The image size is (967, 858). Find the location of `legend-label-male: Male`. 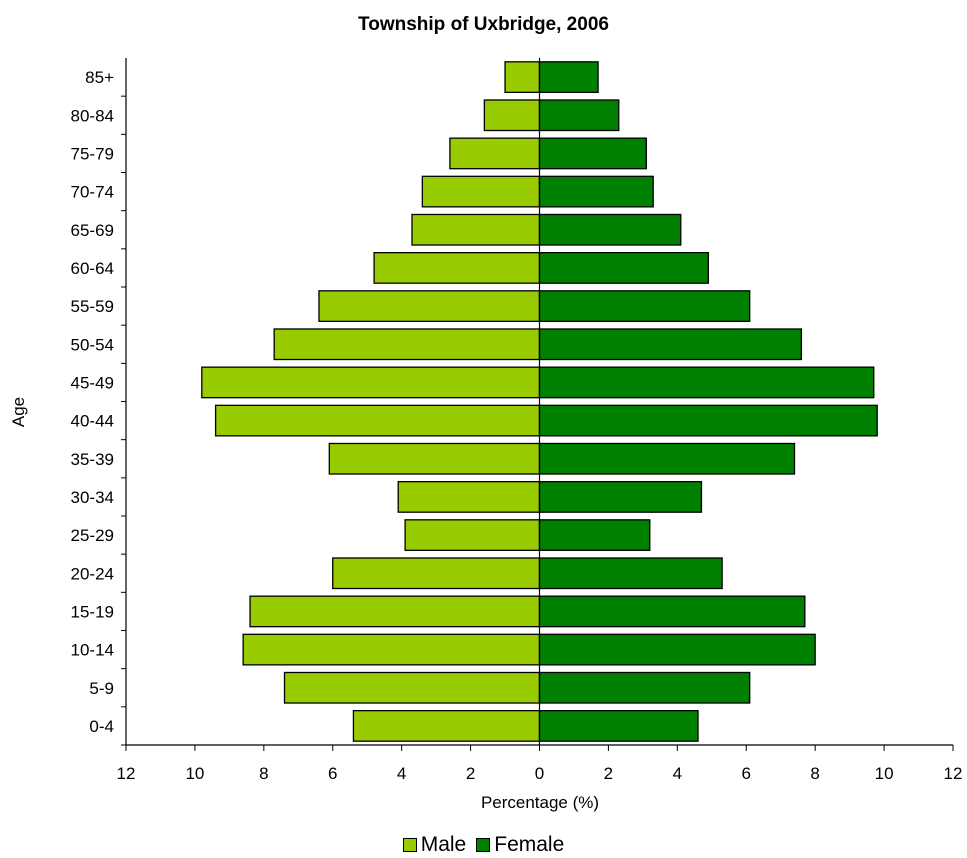

legend-label-male: Male is located at coordinates (444, 845).